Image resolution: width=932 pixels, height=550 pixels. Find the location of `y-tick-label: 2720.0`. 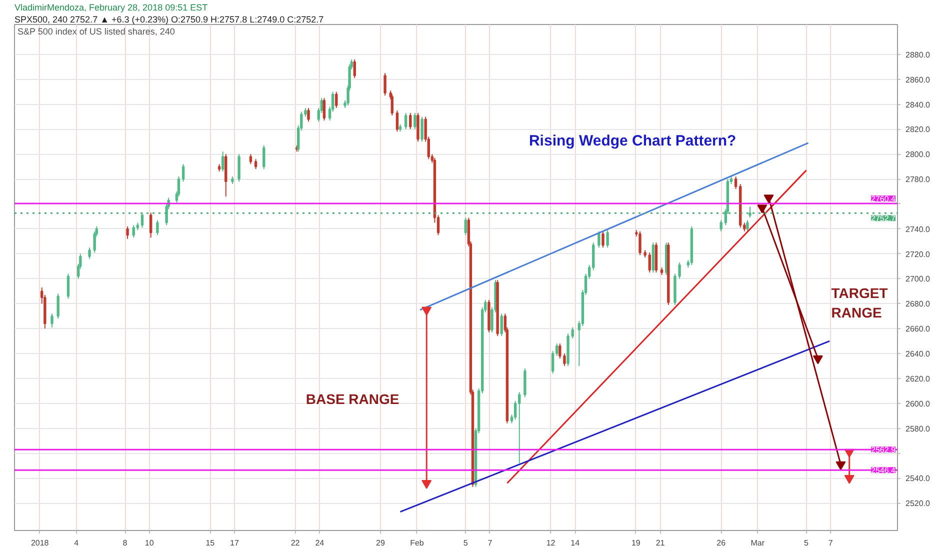

y-tick-label: 2720.0 is located at coordinates (918, 254).